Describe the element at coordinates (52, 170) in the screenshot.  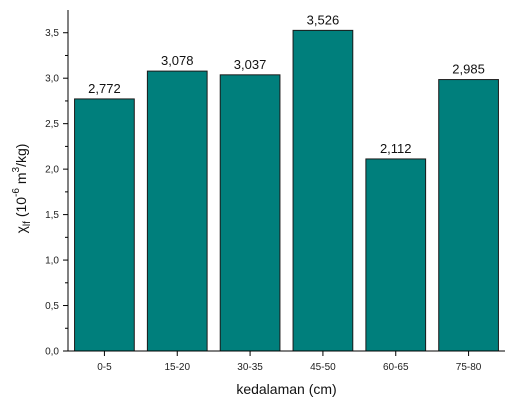
I see `y-tick-label: 2,0` at that location.